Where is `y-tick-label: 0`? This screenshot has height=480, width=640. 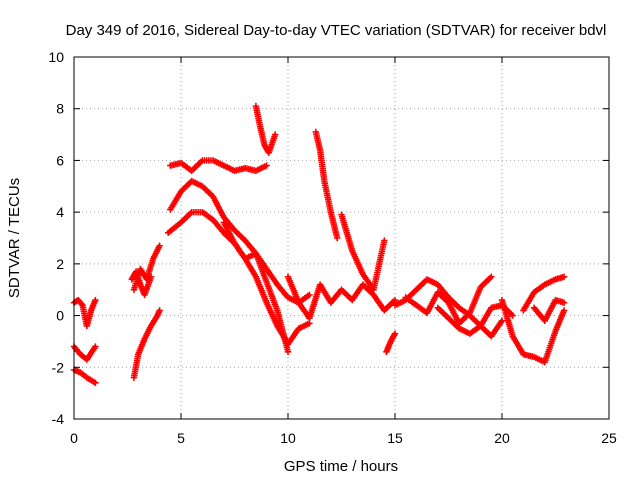 y-tick-label: 0 is located at coordinates (60, 316).